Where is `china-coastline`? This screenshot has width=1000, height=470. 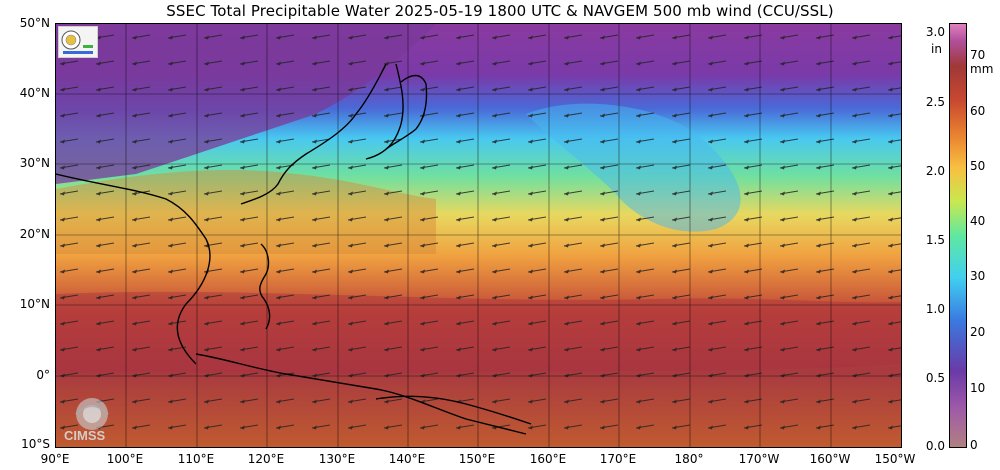 china-coastline is located at coordinates (313, 134).